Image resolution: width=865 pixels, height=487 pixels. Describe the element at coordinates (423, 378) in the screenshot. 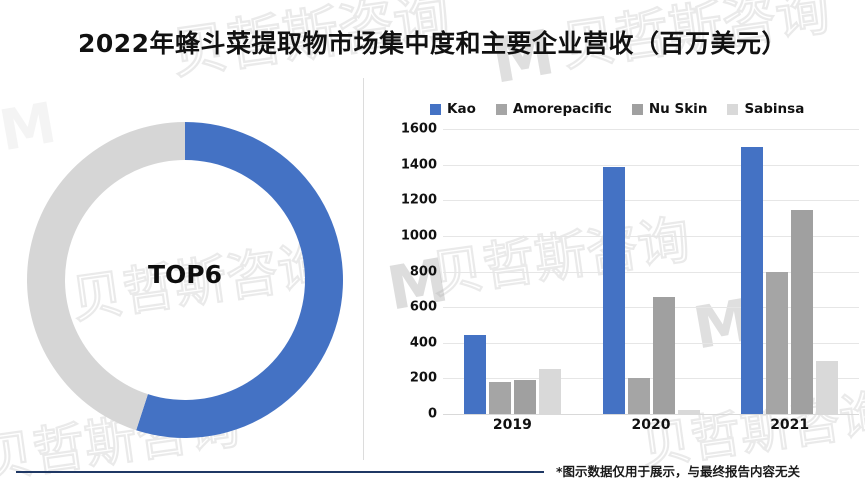

I see `y-axis-tick: 200` at that location.